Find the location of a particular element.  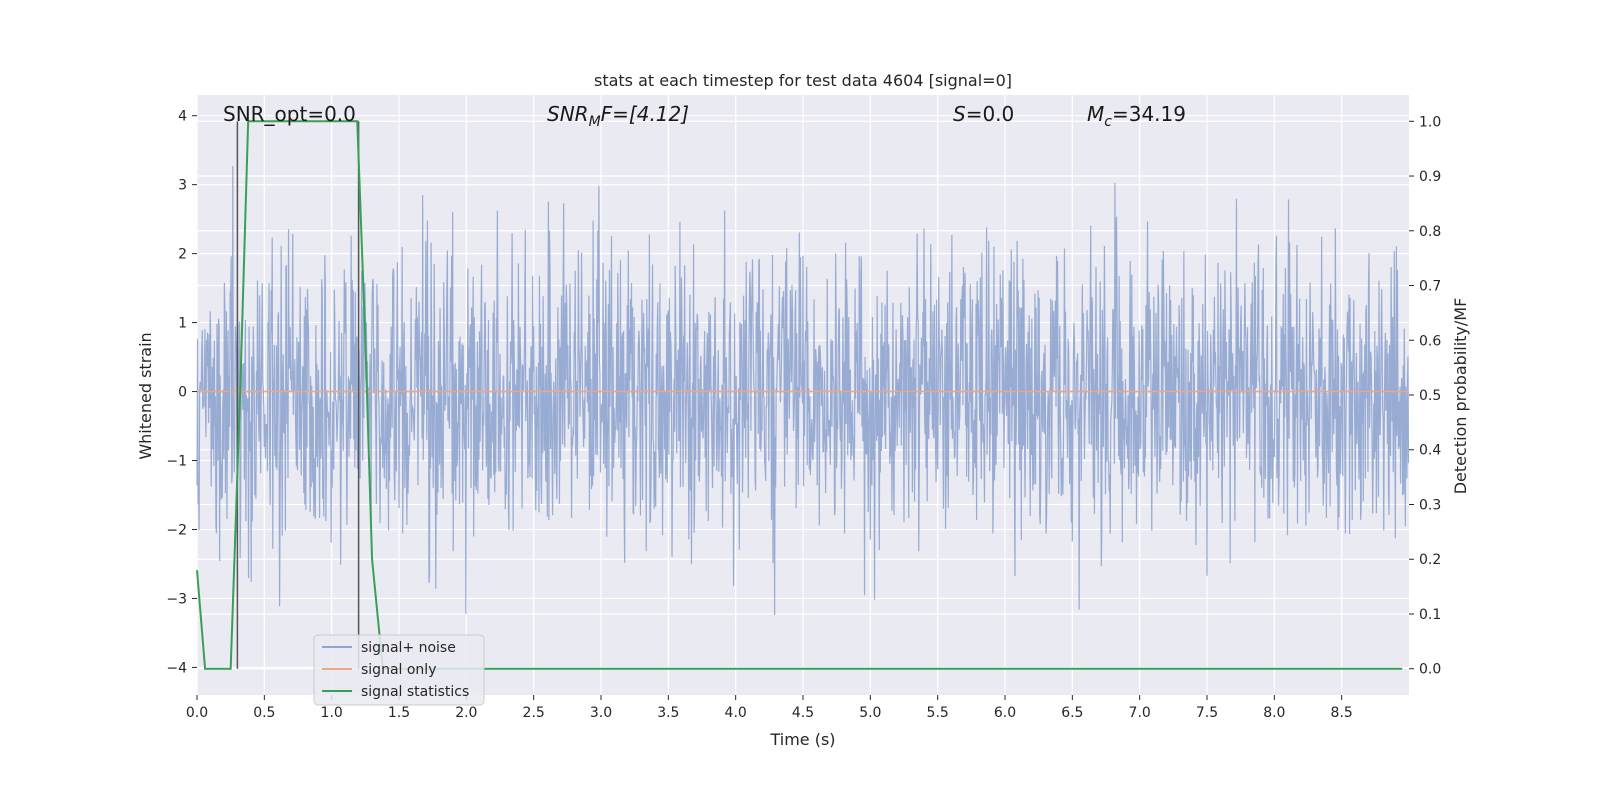

y-left-axis-label: Whitened strain is located at coordinates (145, 395).